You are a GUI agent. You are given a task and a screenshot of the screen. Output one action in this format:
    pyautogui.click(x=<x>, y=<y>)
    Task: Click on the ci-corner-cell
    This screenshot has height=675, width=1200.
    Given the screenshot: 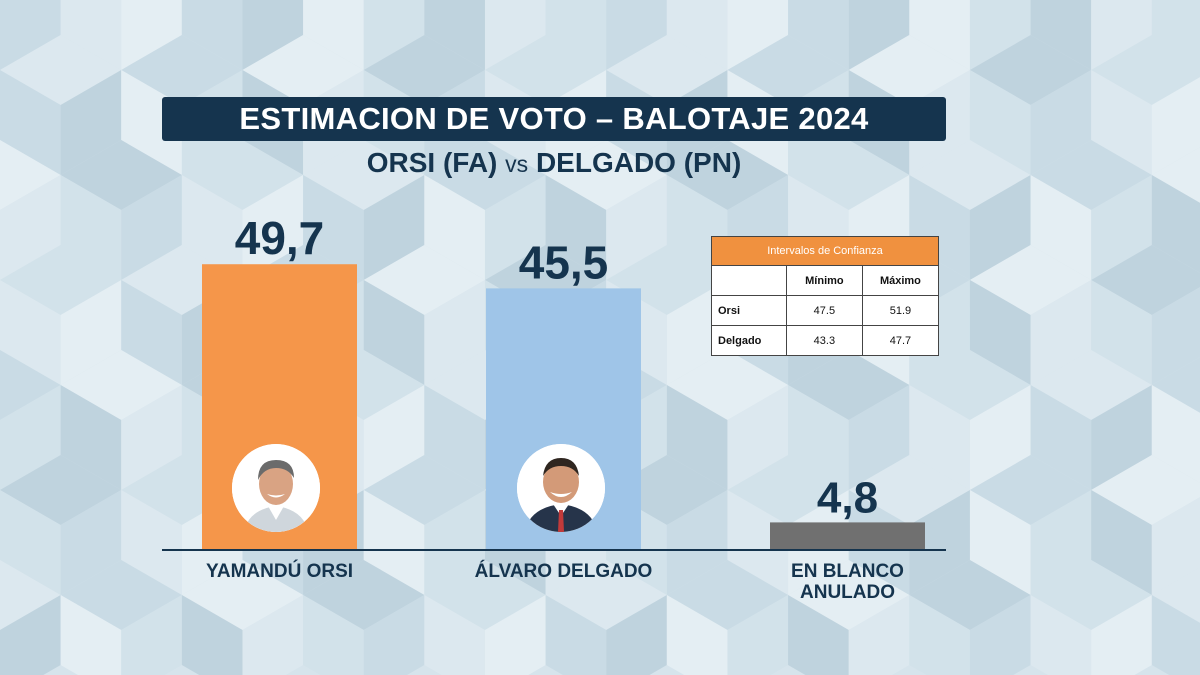 What is the action you would take?
    pyautogui.click(x=749, y=280)
    